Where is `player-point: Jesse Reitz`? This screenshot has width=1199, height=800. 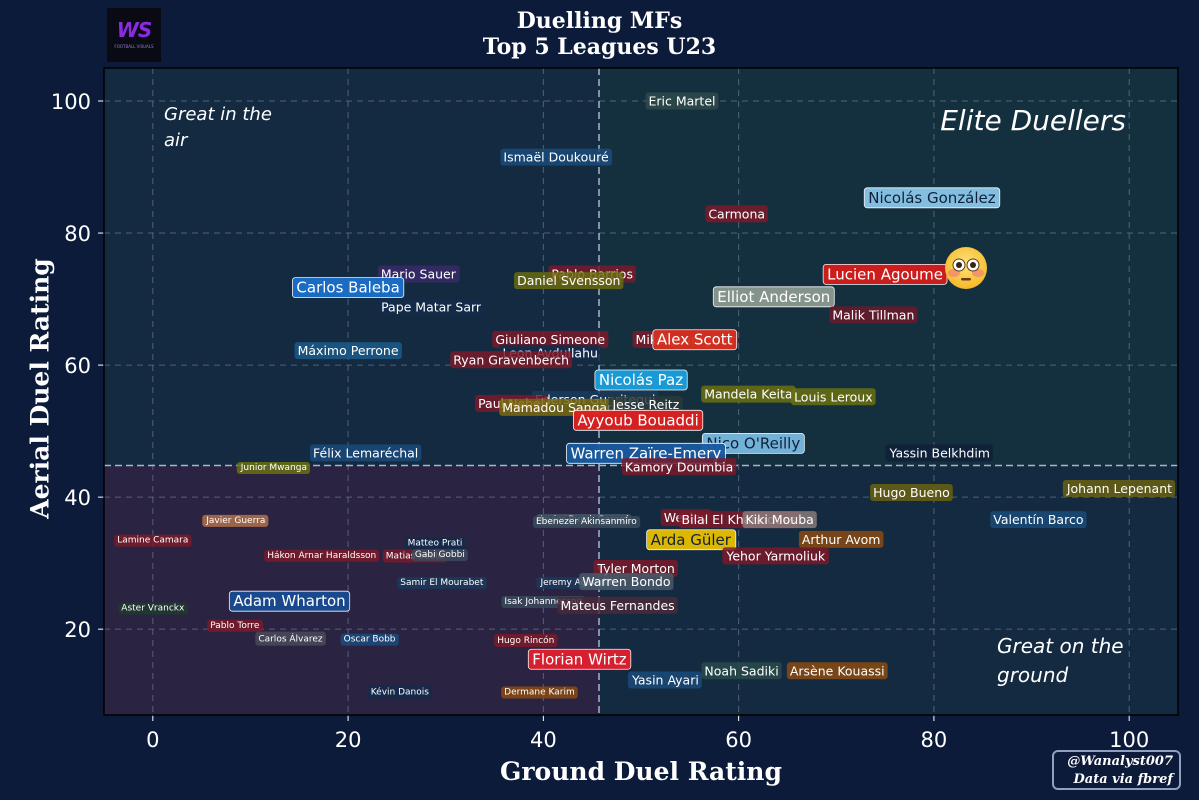
player-point: Jesse Reitz is located at coordinates (645, 405).